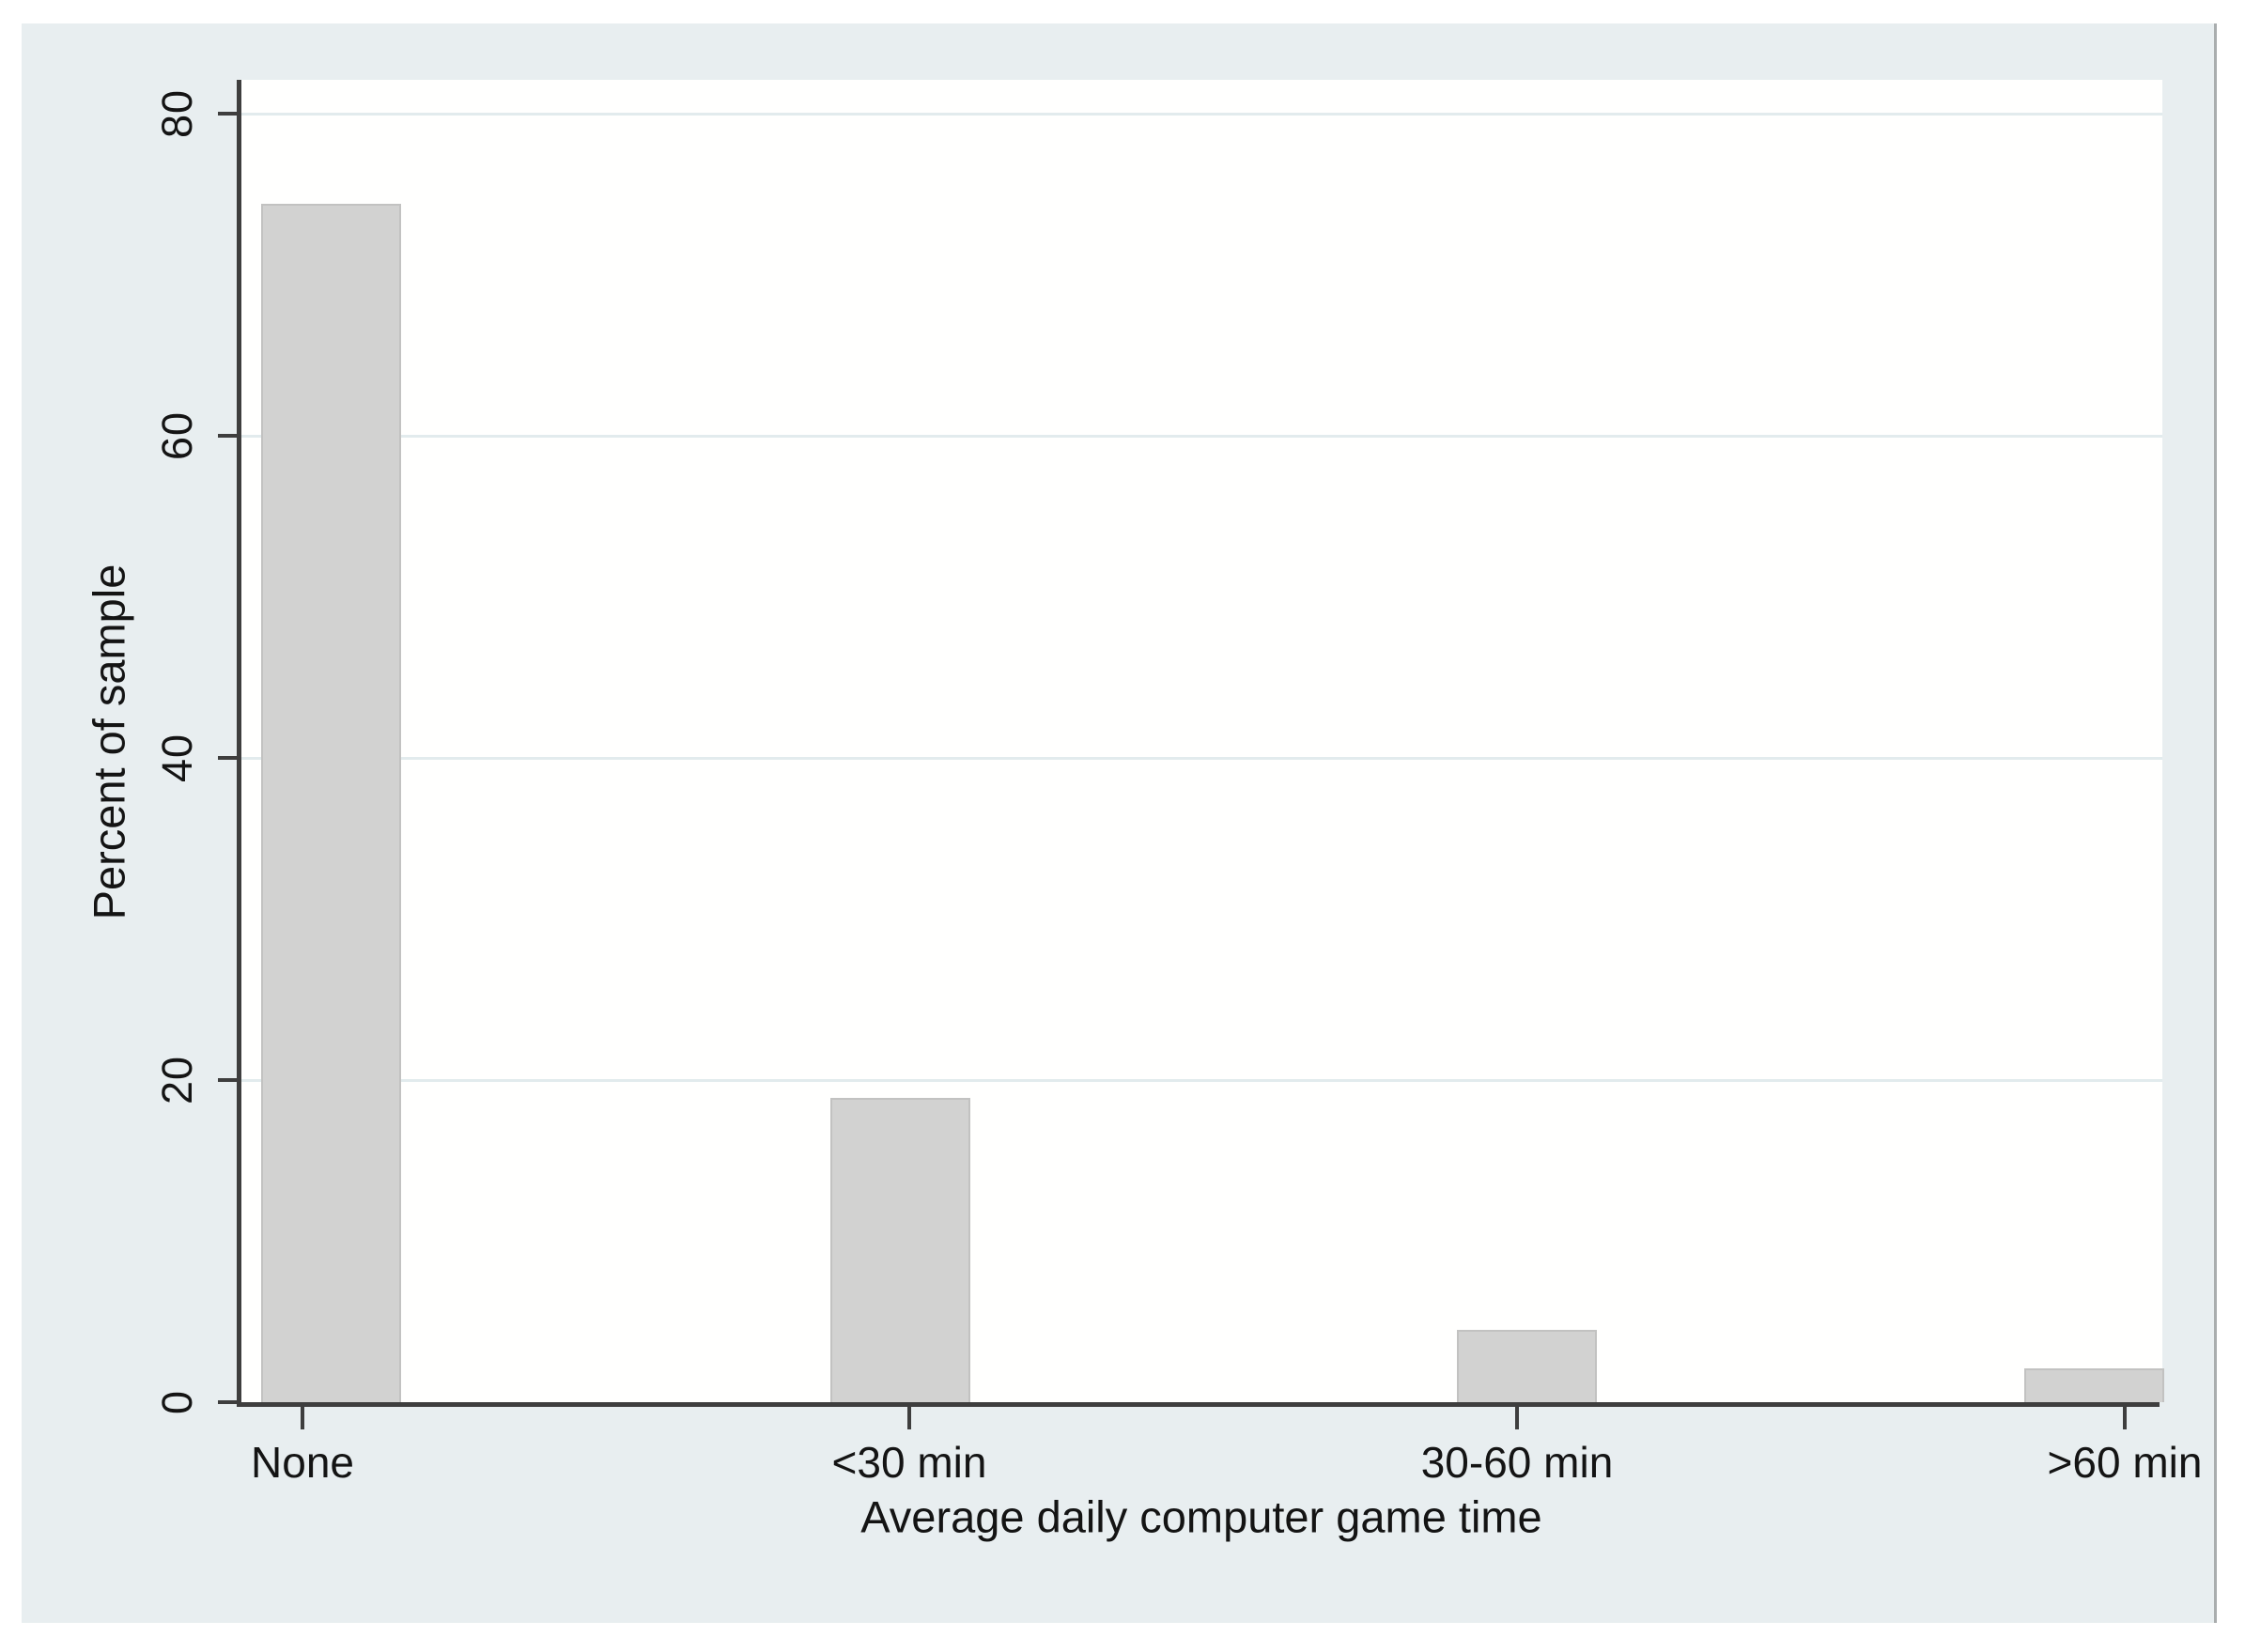 This screenshot has width=2245, height=1652. What do you see at coordinates (909, 1462) in the screenshot?
I see `x-tick-label: <30 min` at bounding box center [909, 1462].